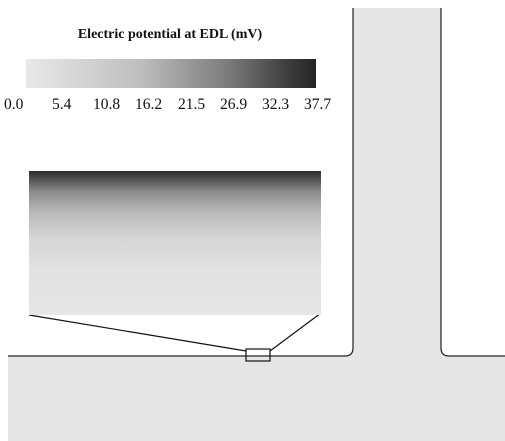  I want to click on zoom-connector-left, so click(137, 333).